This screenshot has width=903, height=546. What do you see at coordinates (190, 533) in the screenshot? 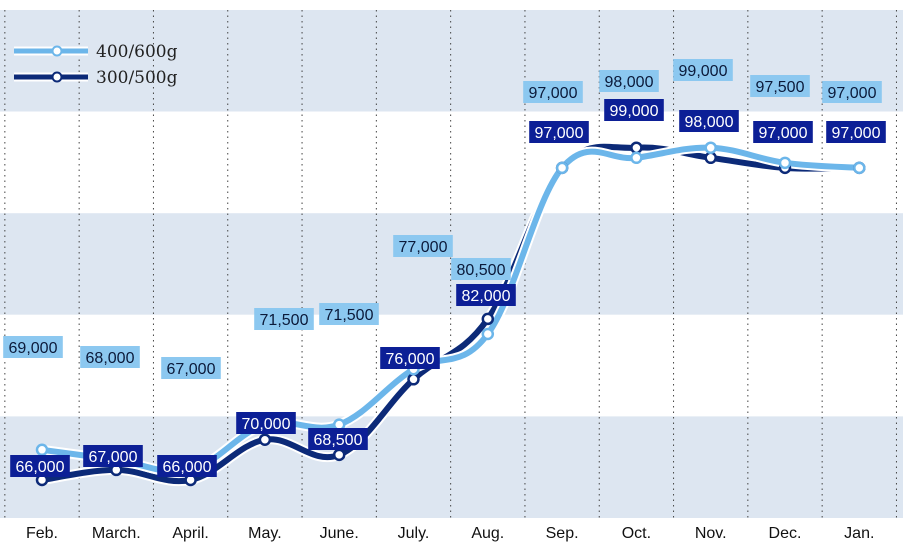
I see `x-tick-label: April.` at bounding box center [190, 533].